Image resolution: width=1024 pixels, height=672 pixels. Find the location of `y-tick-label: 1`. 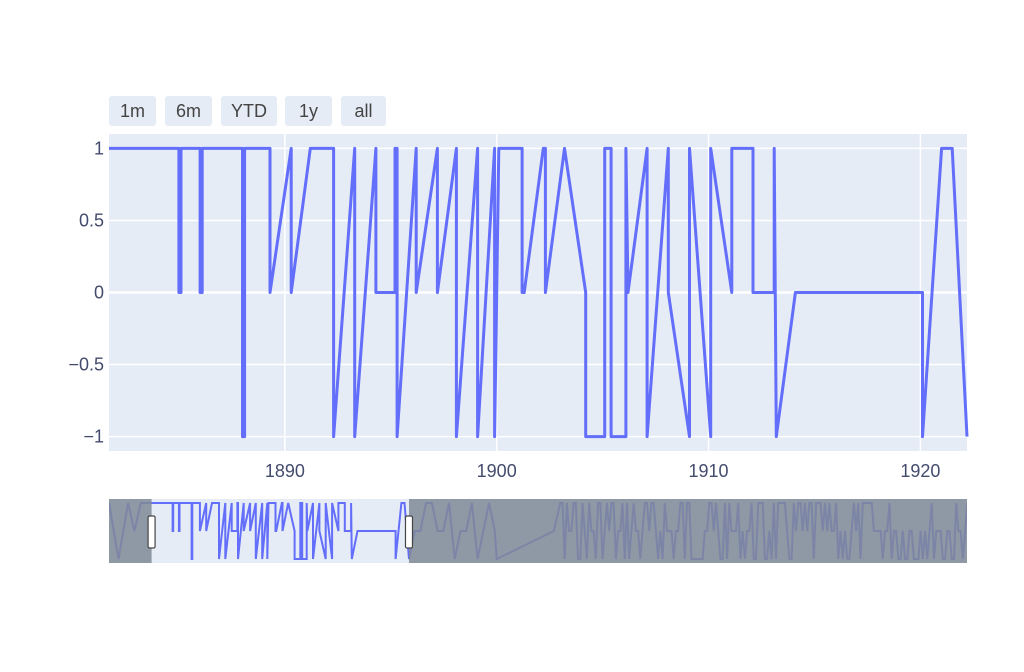

y-tick-label: 1 is located at coordinates (99, 148).